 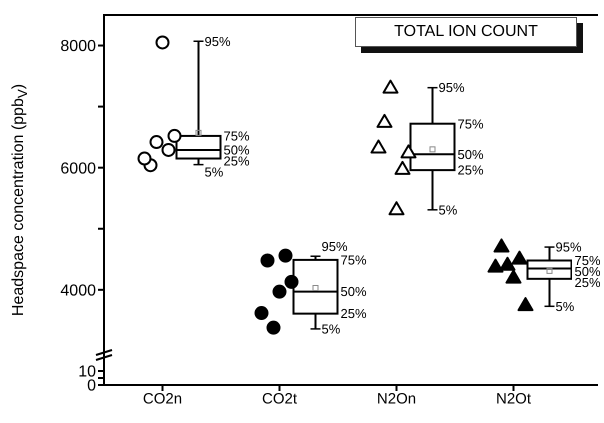 What do you see at coordinates (78, 291) in the screenshot?
I see `y-tick-label: 4000` at bounding box center [78, 291].